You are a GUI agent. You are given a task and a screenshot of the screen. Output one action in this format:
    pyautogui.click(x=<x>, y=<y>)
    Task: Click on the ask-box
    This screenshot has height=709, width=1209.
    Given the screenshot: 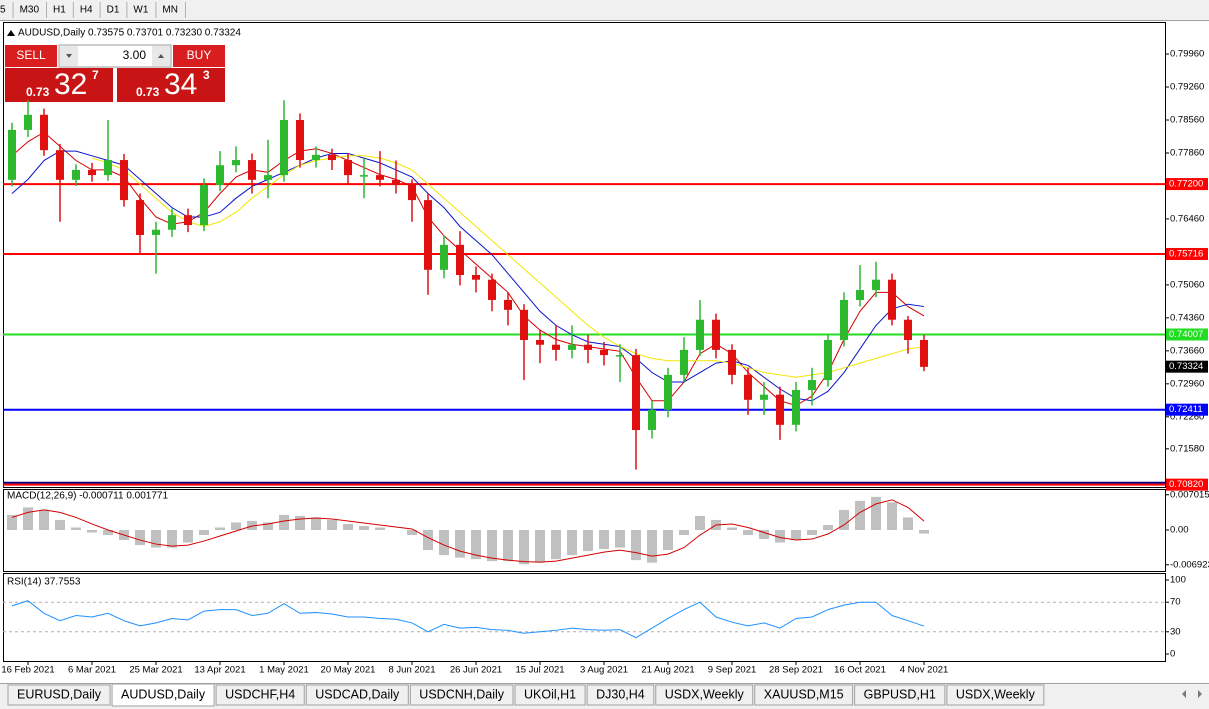 What is the action you would take?
    pyautogui.click(x=171, y=85)
    